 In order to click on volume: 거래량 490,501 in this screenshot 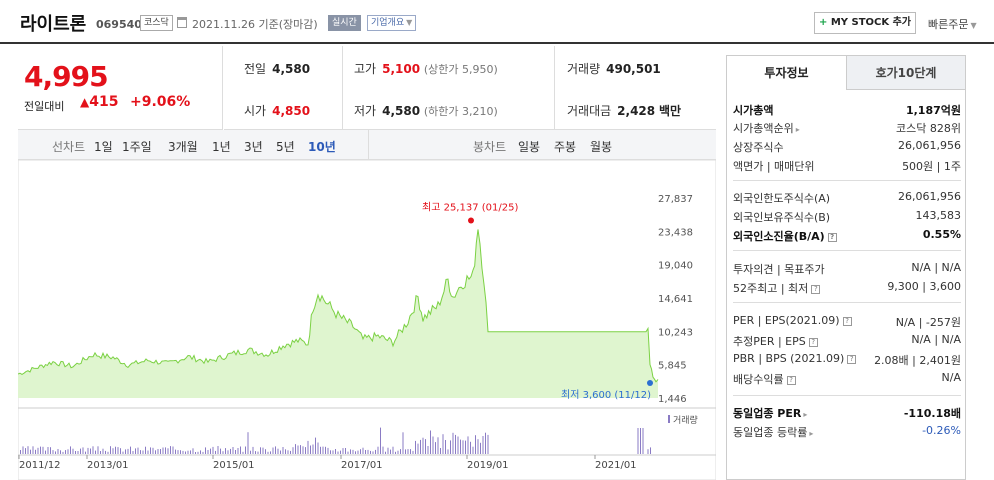, I will do `click(614, 68)`.